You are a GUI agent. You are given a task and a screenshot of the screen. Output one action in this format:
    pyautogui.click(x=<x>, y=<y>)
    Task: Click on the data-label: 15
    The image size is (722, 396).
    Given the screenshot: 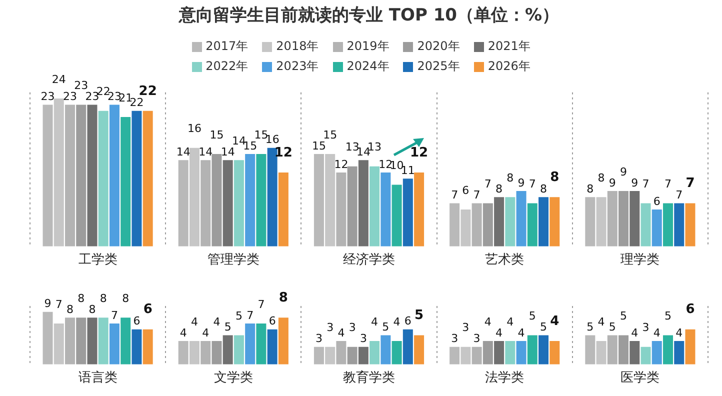 What is the action you would take?
    pyautogui.click(x=261, y=135)
    